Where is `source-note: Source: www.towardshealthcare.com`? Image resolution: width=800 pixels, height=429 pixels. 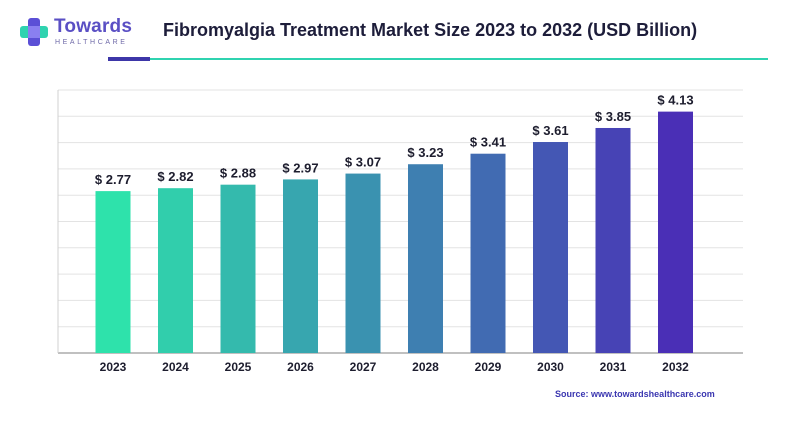 source-note: Source: www.towardshealthcare.com is located at coordinates (635, 394).